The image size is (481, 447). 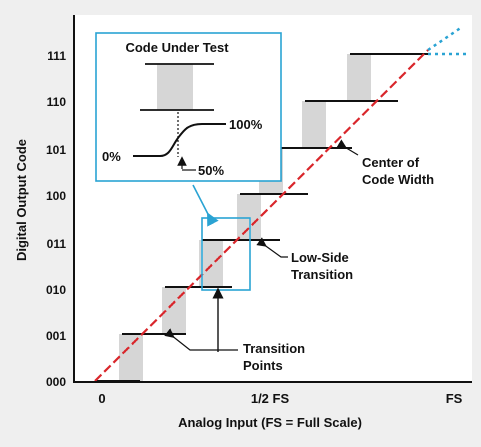 I want to click on inset-noise-band, so click(x=175, y=87).